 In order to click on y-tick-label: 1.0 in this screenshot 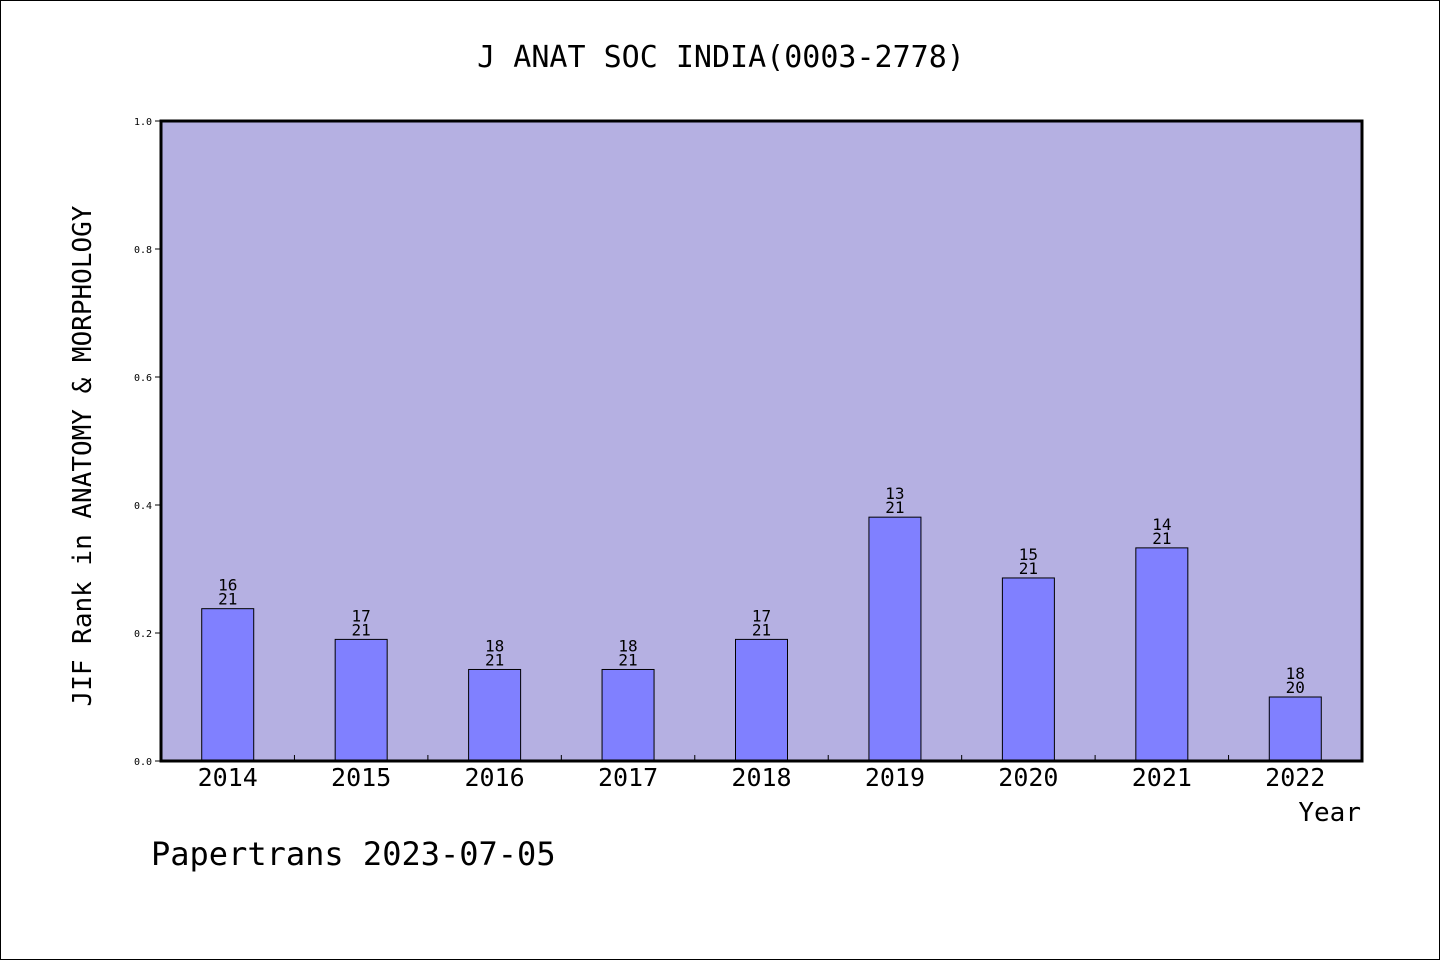, I will do `click(143, 122)`.